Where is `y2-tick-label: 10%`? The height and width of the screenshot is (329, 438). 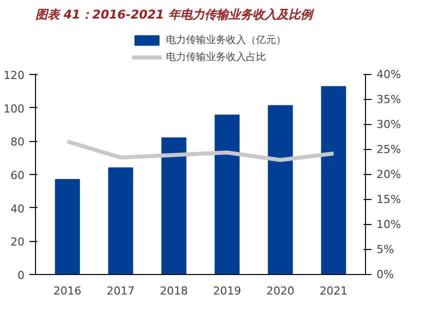
y2-tick-label: 10% is located at coordinates (388, 224).